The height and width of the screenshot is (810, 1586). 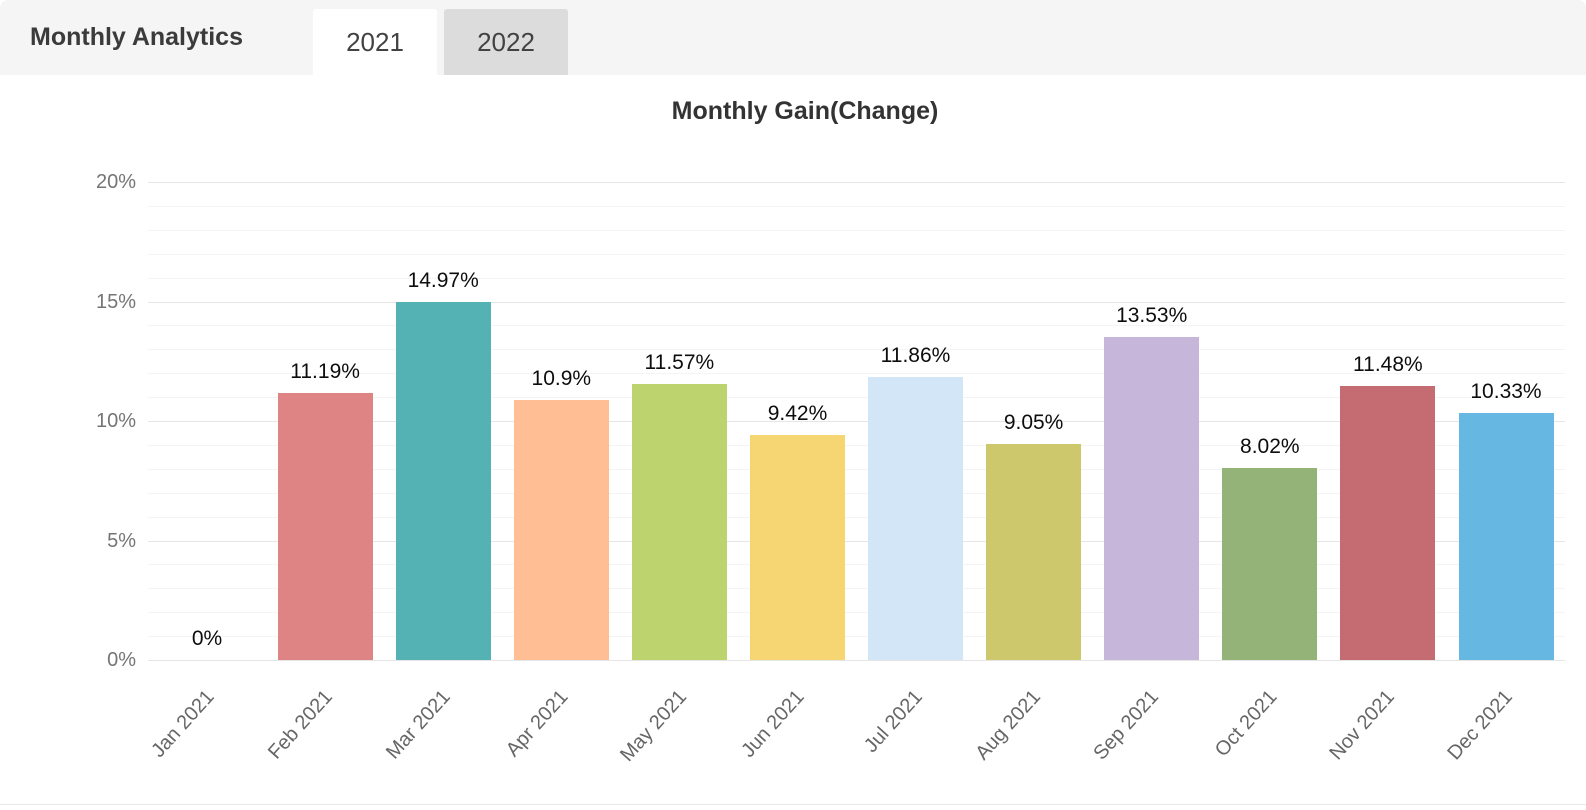 What do you see at coordinates (561, 529) in the screenshot?
I see `bar-apr-2021` at bounding box center [561, 529].